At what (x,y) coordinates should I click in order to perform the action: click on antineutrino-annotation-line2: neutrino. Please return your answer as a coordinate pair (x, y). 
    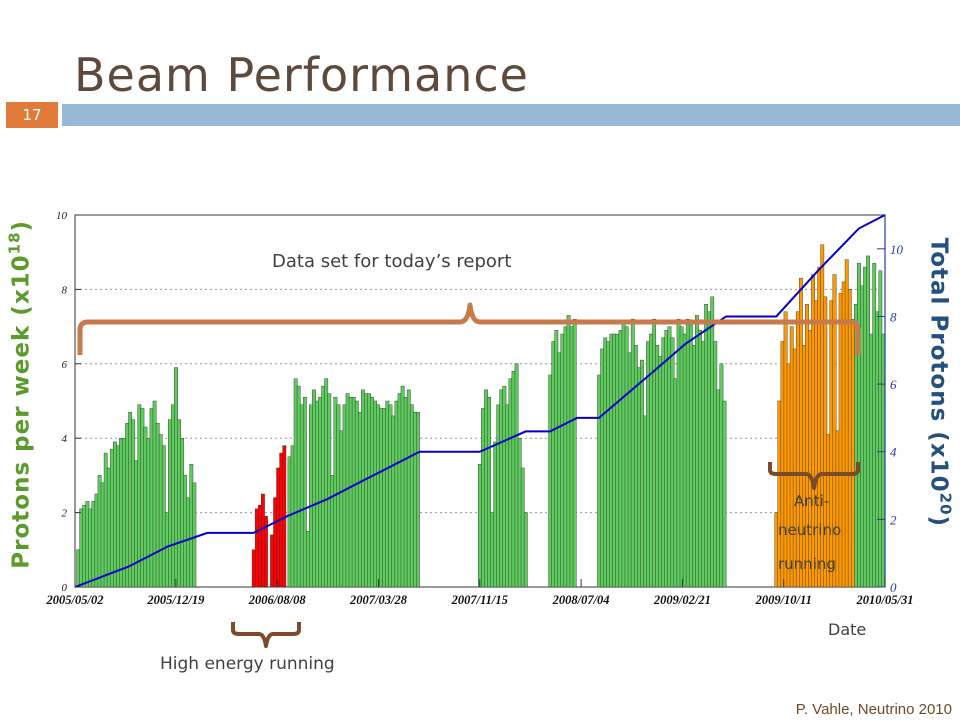
    Looking at the image, I should click on (810, 530).